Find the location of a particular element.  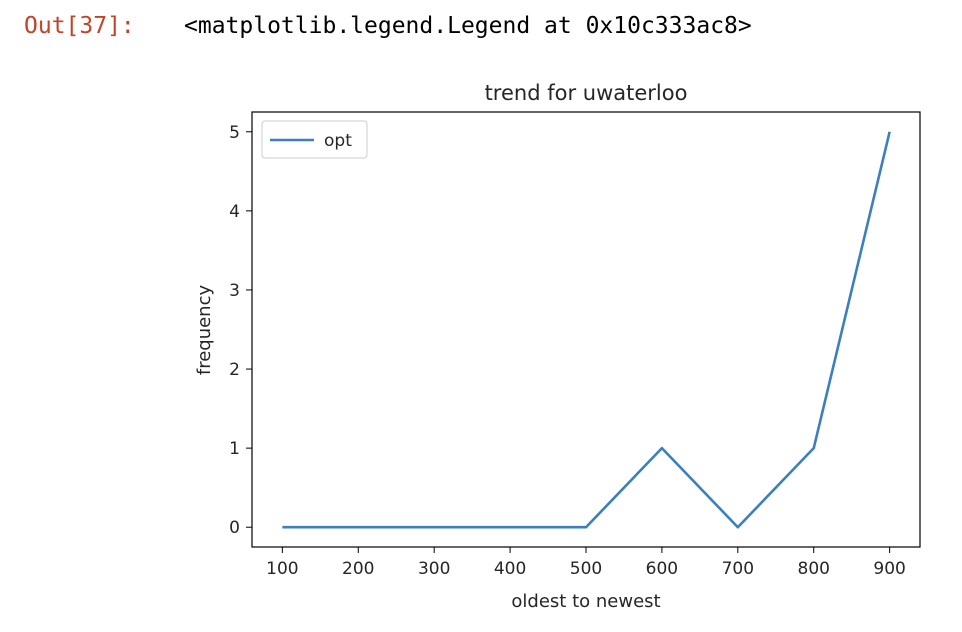

x-axis-ticks: 100 200 300 400 500 600 700 800 900 is located at coordinates (586, 563).